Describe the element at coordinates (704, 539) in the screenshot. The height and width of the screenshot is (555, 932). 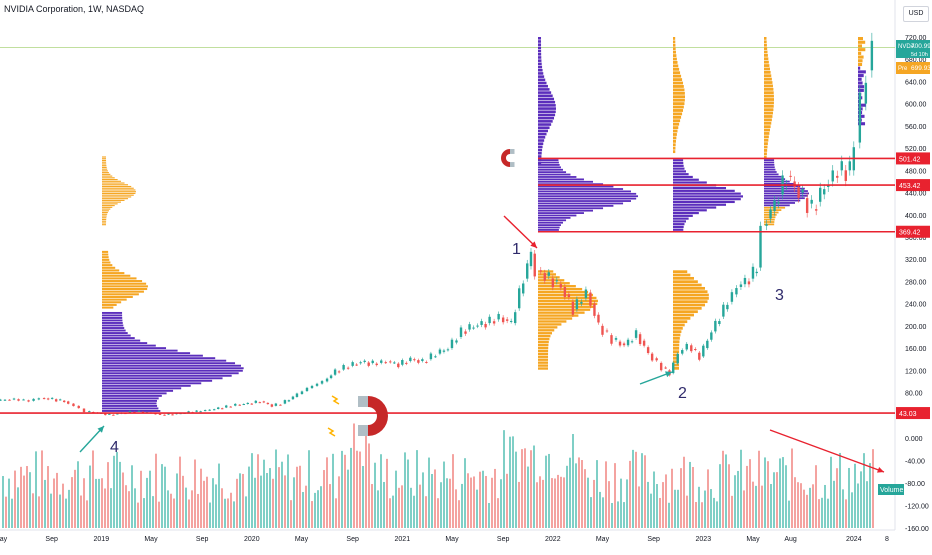
I see `time-tick-label: 2023` at that location.